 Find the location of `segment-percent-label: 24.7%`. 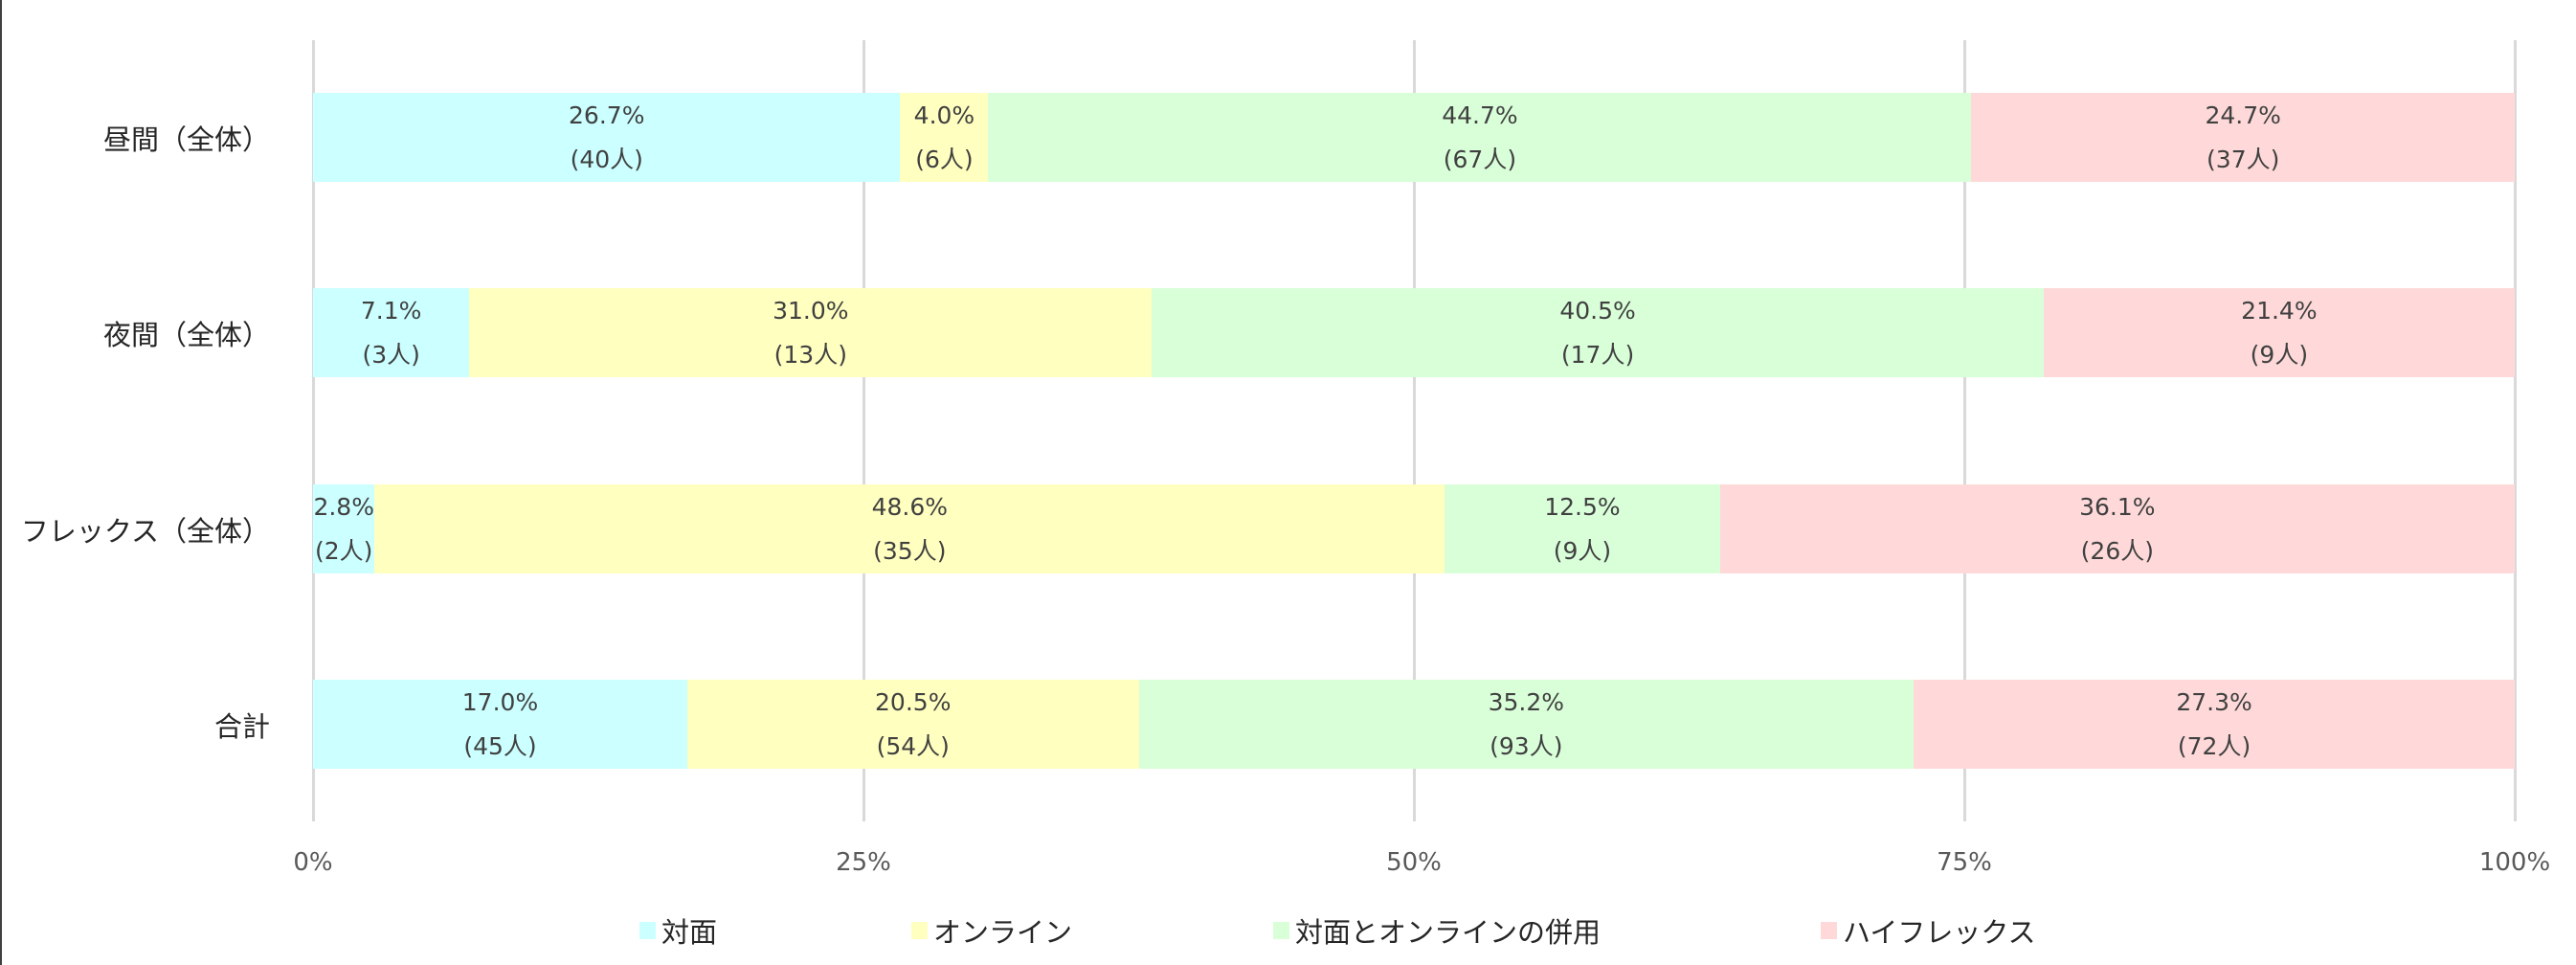

segment-percent-label: 24.7% is located at coordinates (2243, 115).